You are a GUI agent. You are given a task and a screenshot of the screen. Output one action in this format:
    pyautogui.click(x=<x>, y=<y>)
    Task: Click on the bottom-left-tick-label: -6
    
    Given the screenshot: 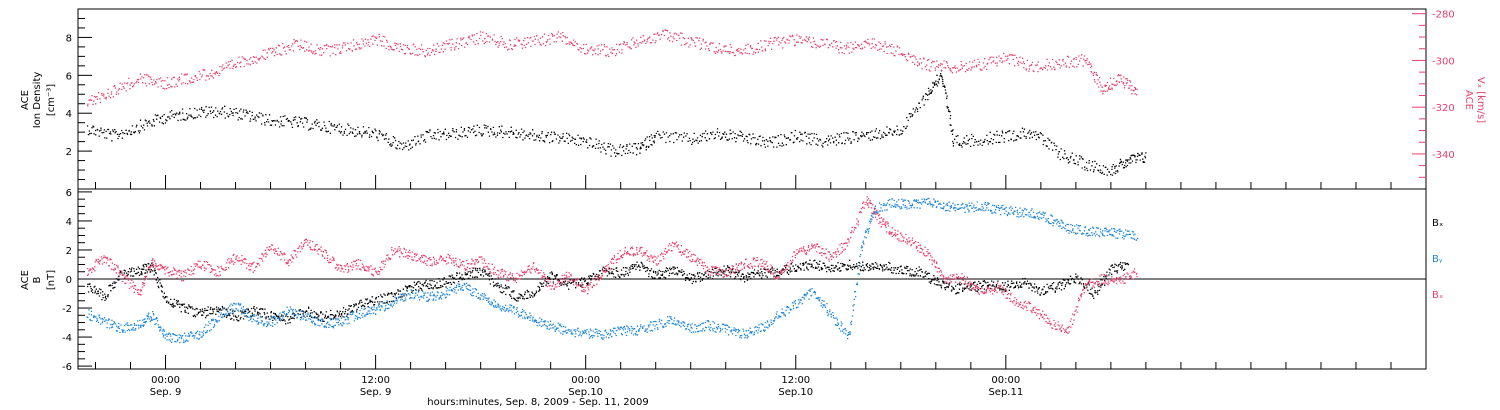 What is the action you would take?
    pyautogui.click(x=67, y=367)
    